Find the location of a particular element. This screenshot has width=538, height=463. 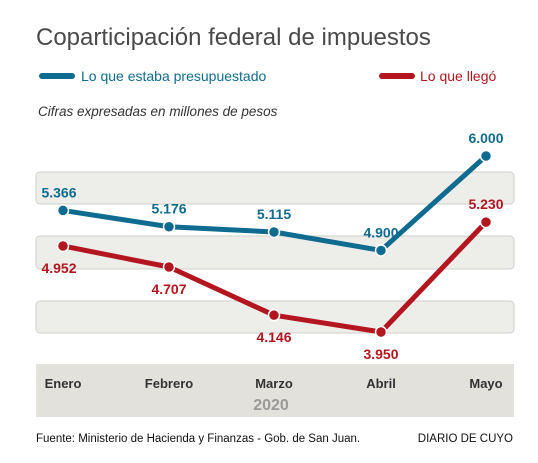

x-tick-label: Febrero is located at coordinates (169, 383).